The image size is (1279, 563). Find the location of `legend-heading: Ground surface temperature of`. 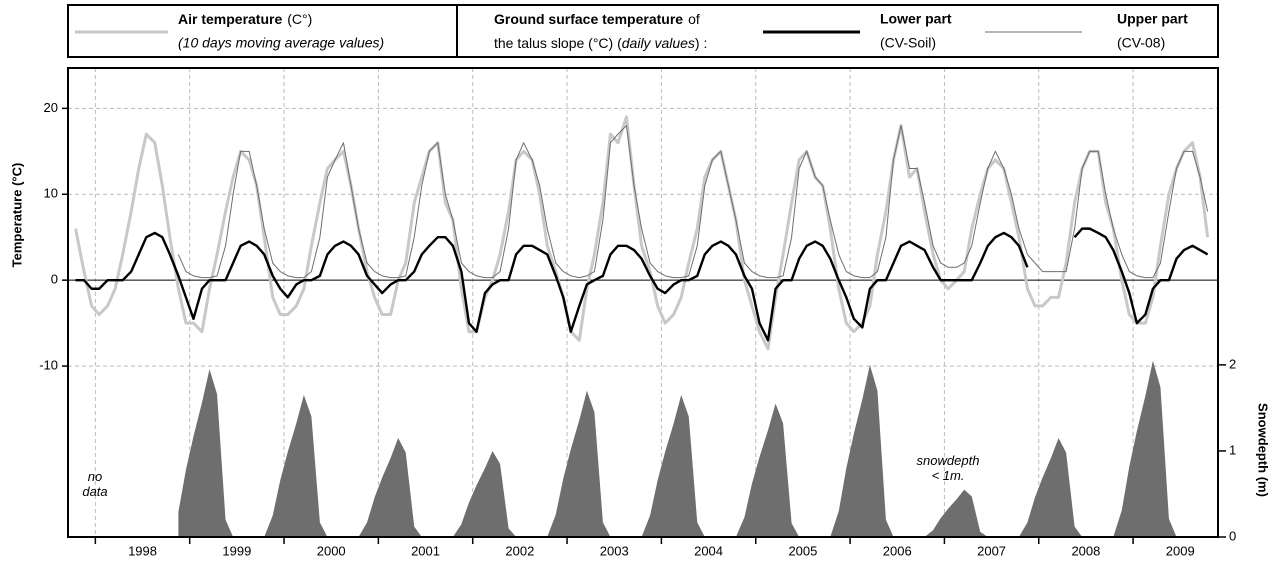

legend-heading: Ground surface temperature of is located at coordinates (597, 19).